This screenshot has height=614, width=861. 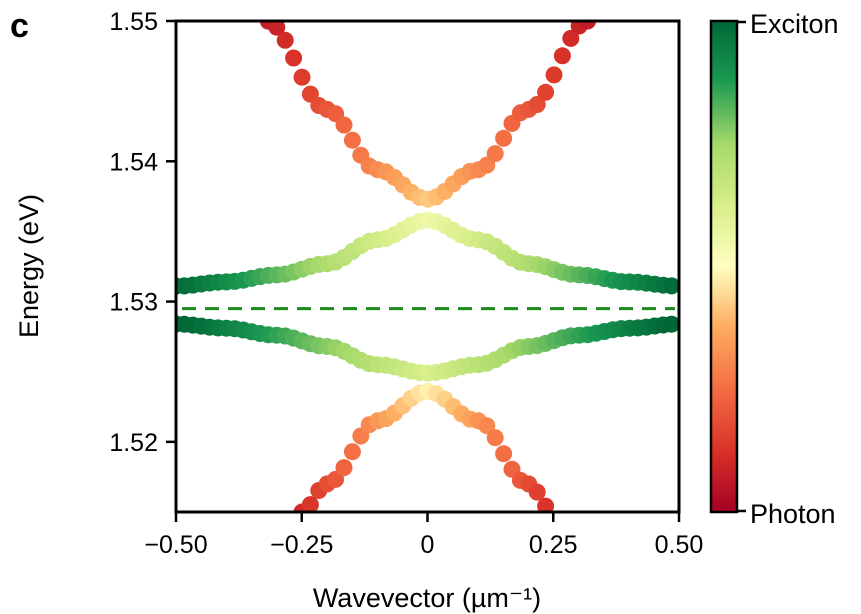 What do you see at coordinates (671, 324) in the screenshot?
I see `lower-exciton-branch-point` at bounding box center [671, 324].